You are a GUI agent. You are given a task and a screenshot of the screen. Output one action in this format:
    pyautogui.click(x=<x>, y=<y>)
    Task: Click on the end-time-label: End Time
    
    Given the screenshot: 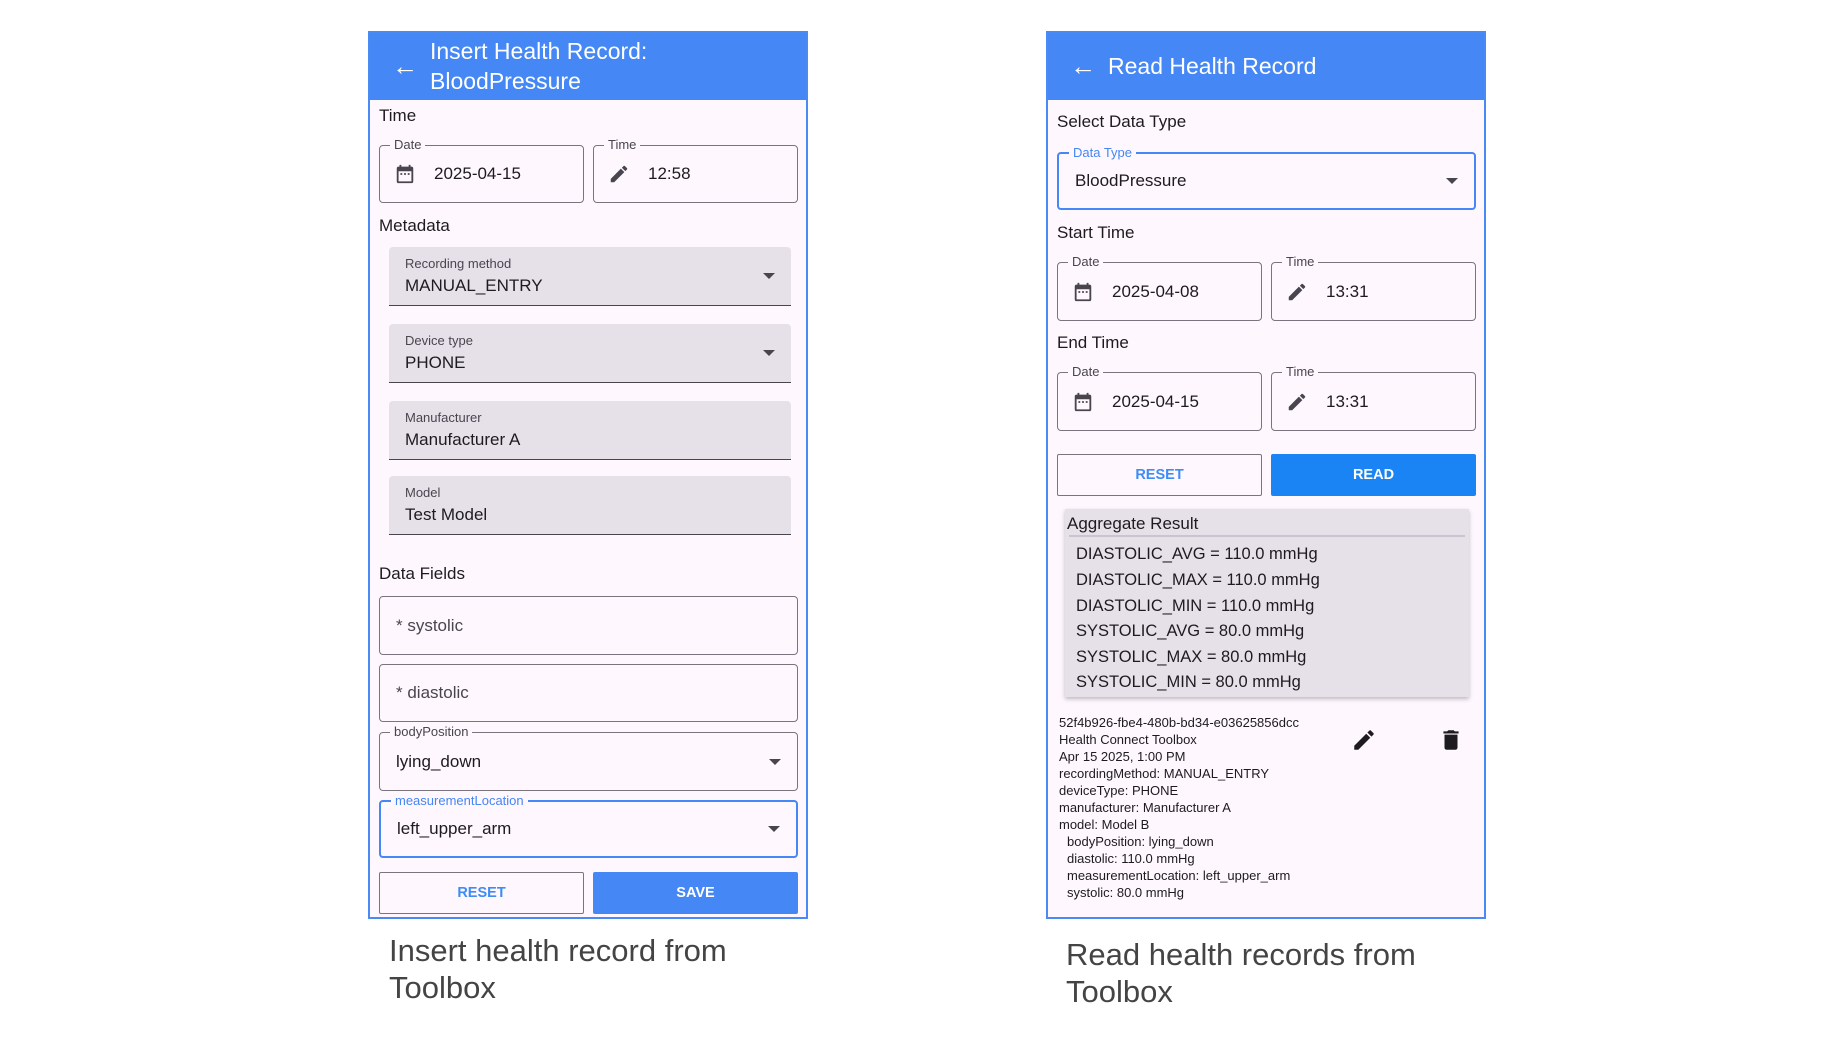 What is the action you would take?
    pyautogui.click(x=1093, y=342)
    